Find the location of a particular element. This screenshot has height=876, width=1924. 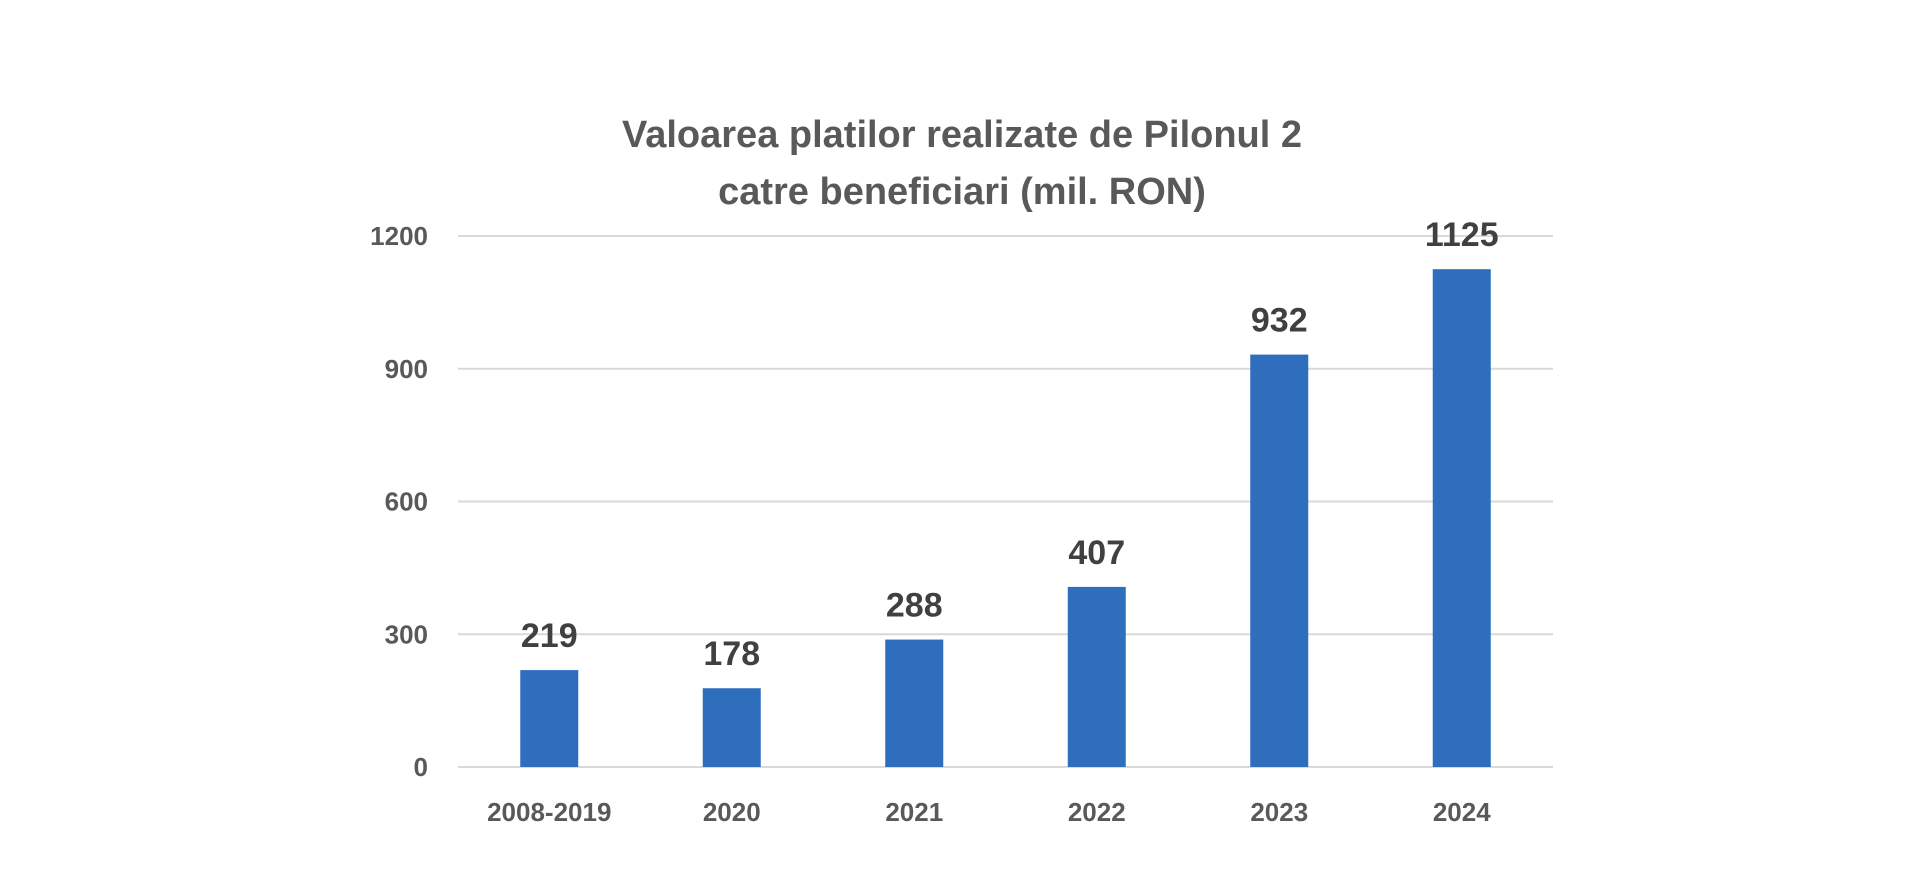

y-tick-label: 900 is located at coordinates (406, 369).